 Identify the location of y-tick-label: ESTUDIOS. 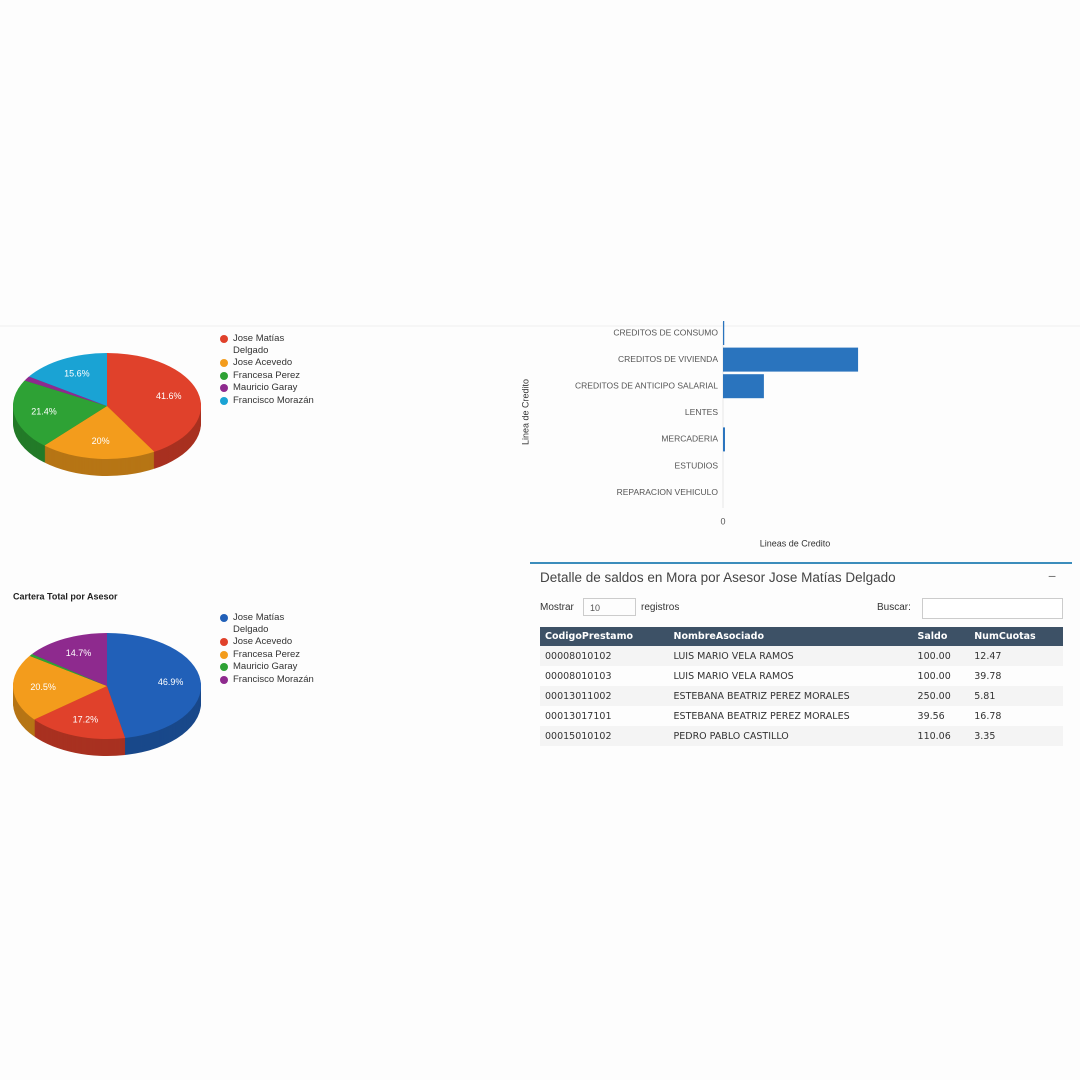
(697, 465).